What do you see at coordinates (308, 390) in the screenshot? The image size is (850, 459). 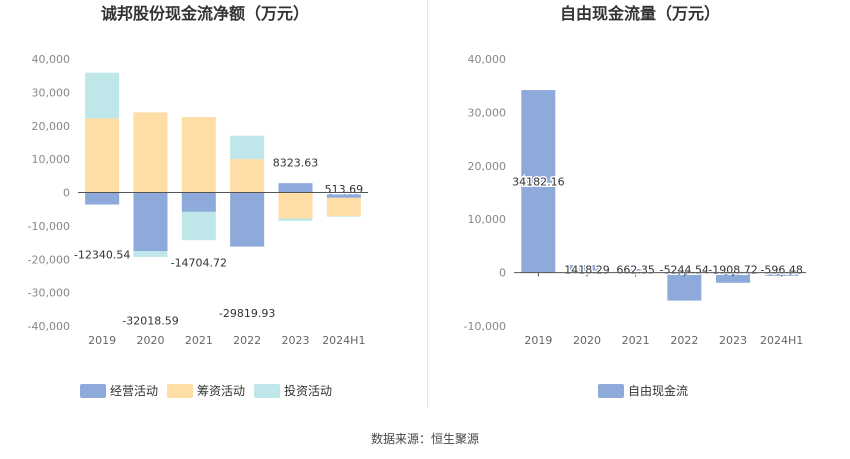 I see `legend-label: 投资活动` at bounding box center [308, 390].